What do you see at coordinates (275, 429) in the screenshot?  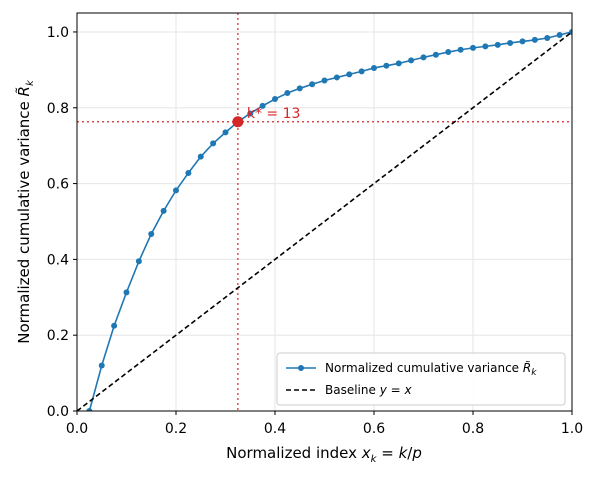 I see `x-tick-label: 0.4` at bounding box center [275, 429].